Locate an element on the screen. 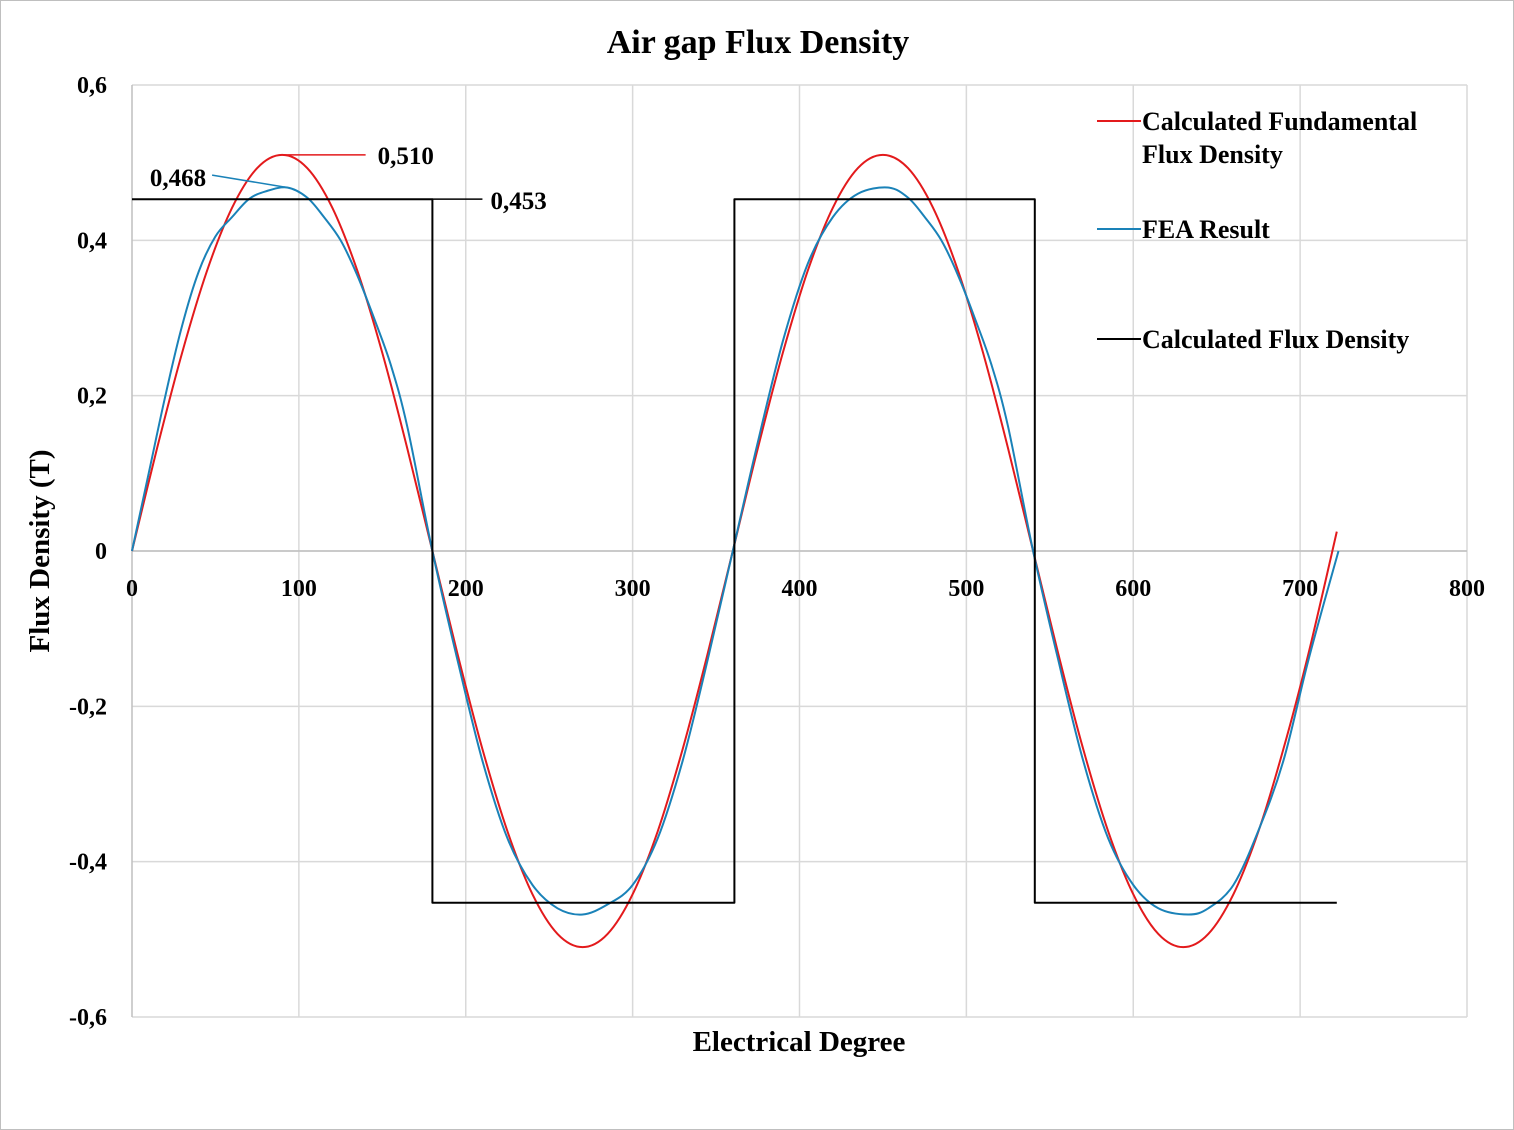  x-tick-label: 200 is located at coordinates (466, 589).